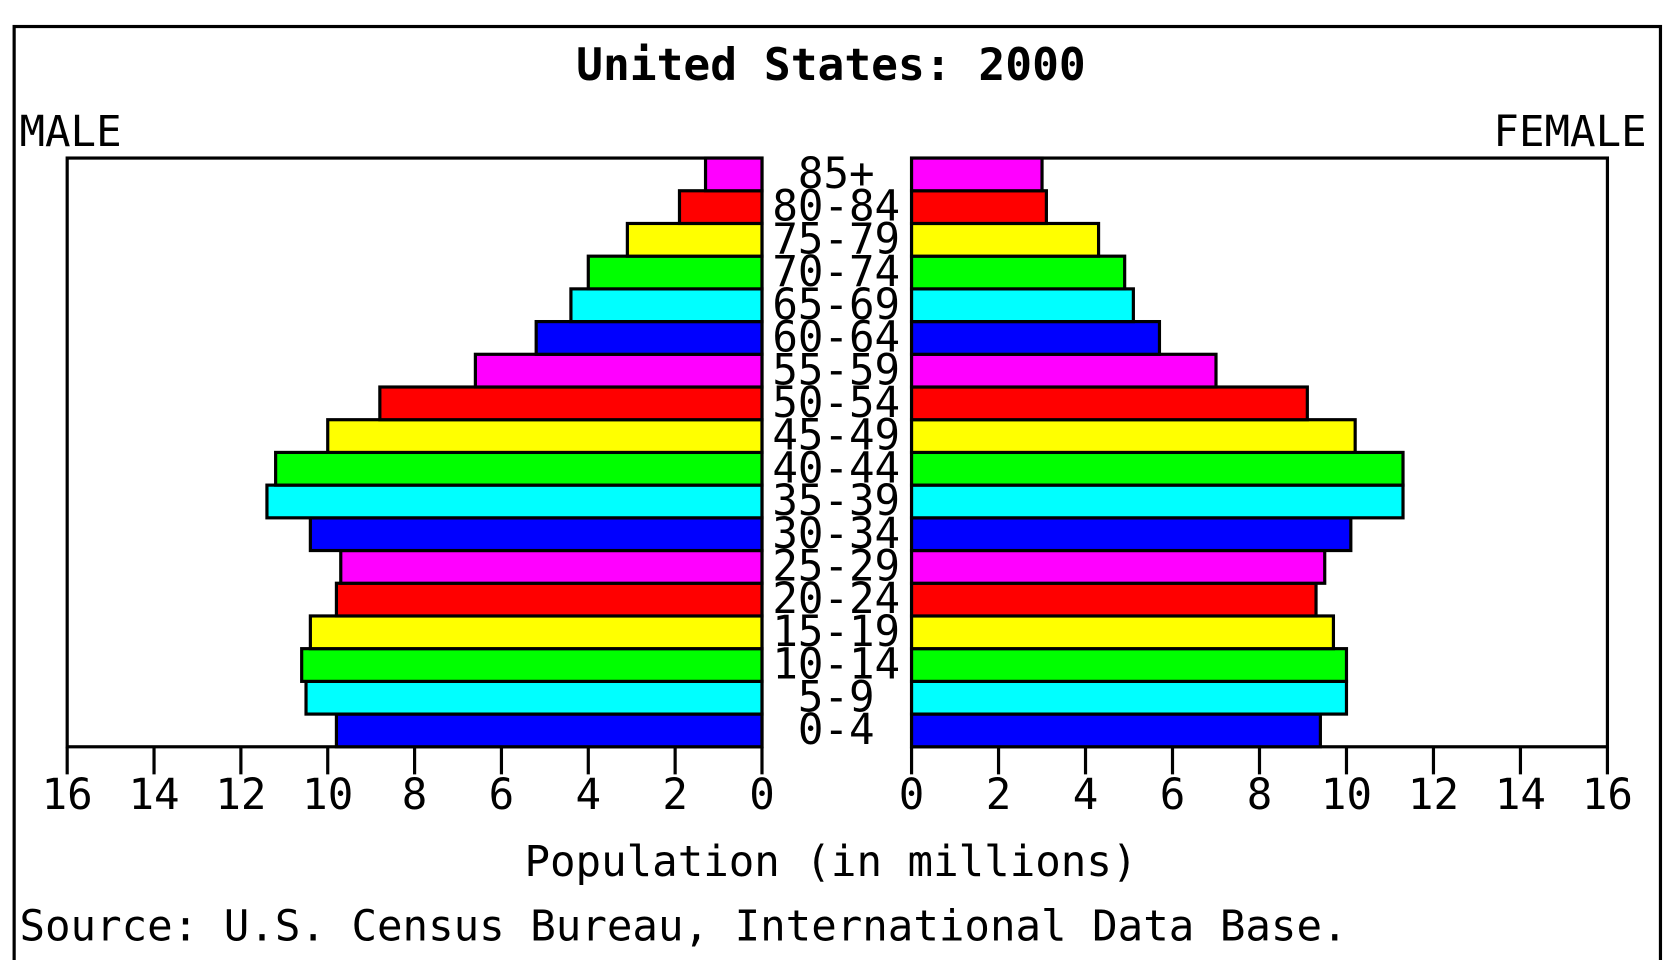 This screenshot has height=960, width=1664. Describe the element at coordinates (836, 501) in the screenshot. I see `age-label: 35-39` at that location.